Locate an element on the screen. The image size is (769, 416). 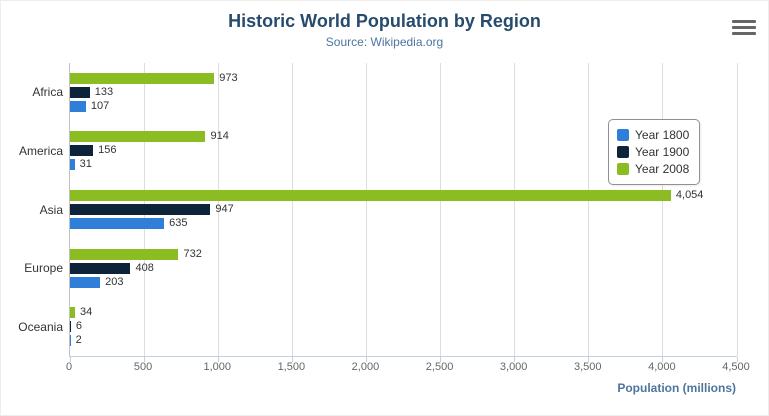
bar-data-label: 6 is located at coordinates (78, 326).